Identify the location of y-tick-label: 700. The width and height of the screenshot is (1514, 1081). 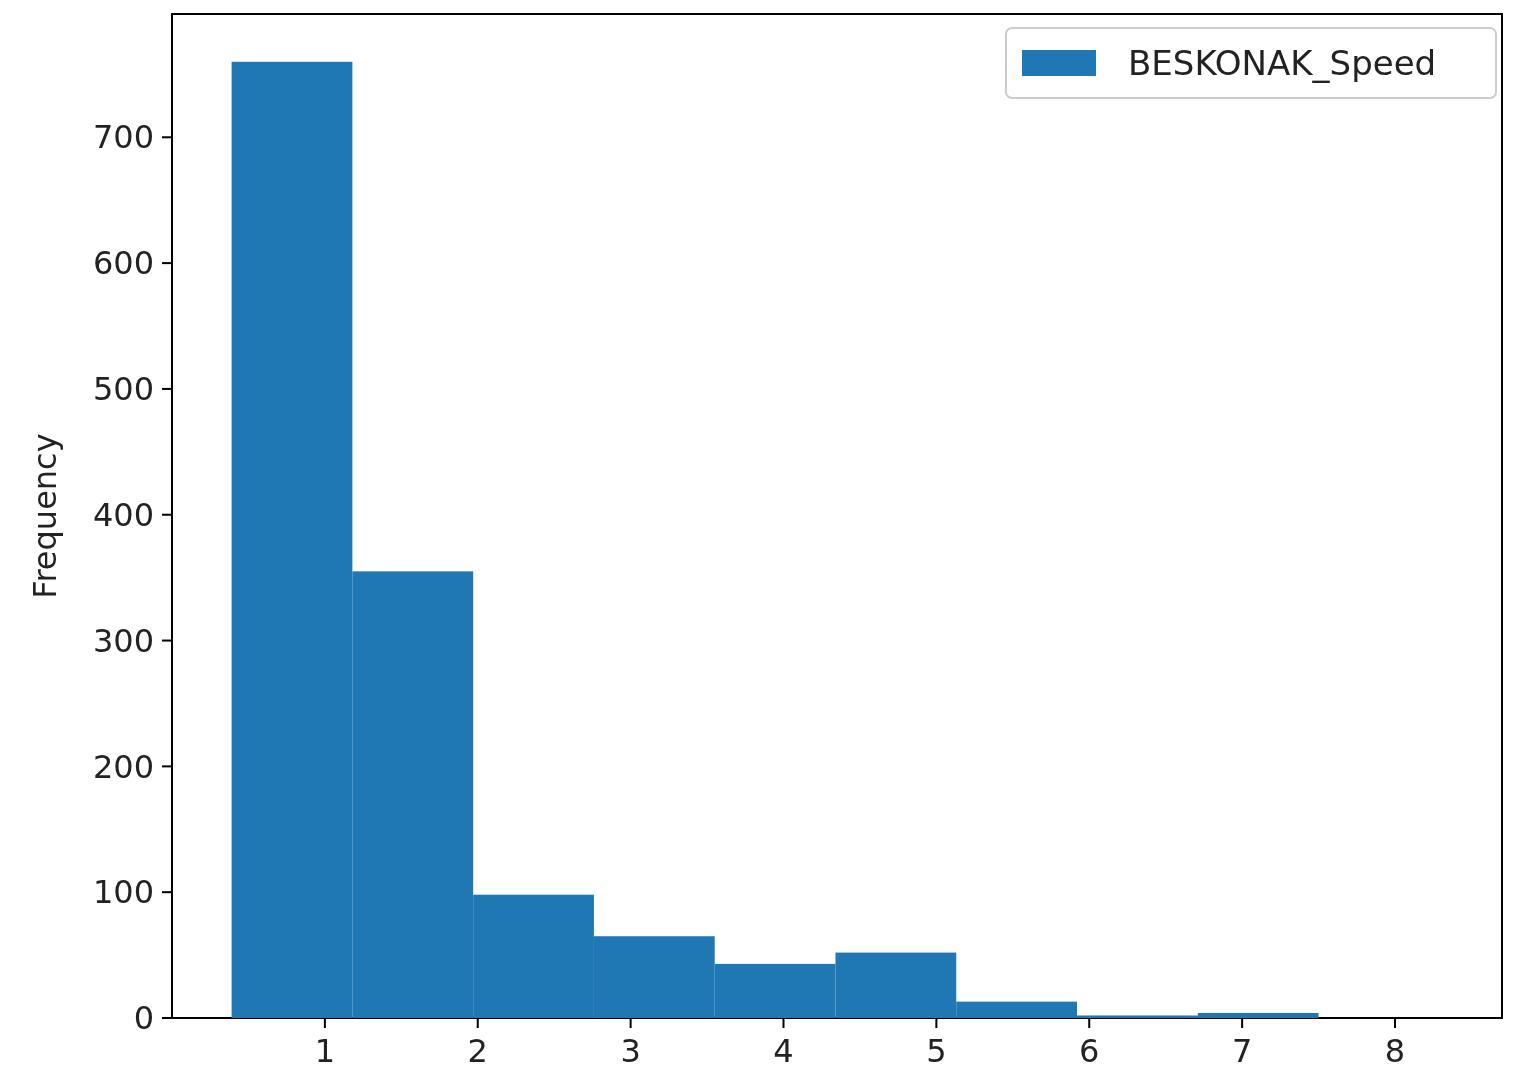
(123, 137).